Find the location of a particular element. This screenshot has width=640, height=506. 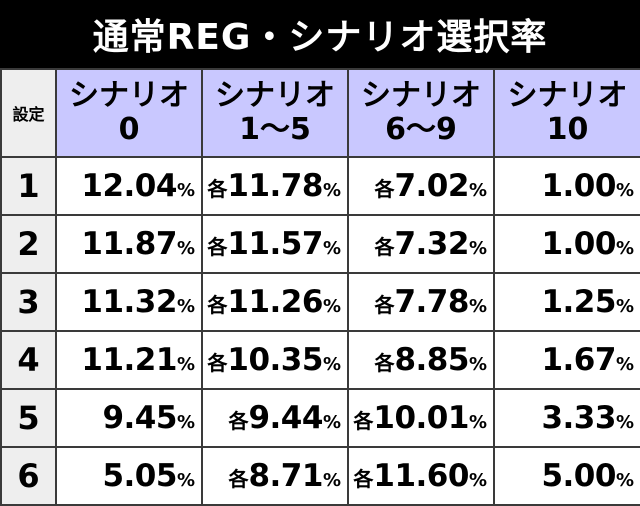

rate-value: 7.78 is located at coordinates (431, 302).